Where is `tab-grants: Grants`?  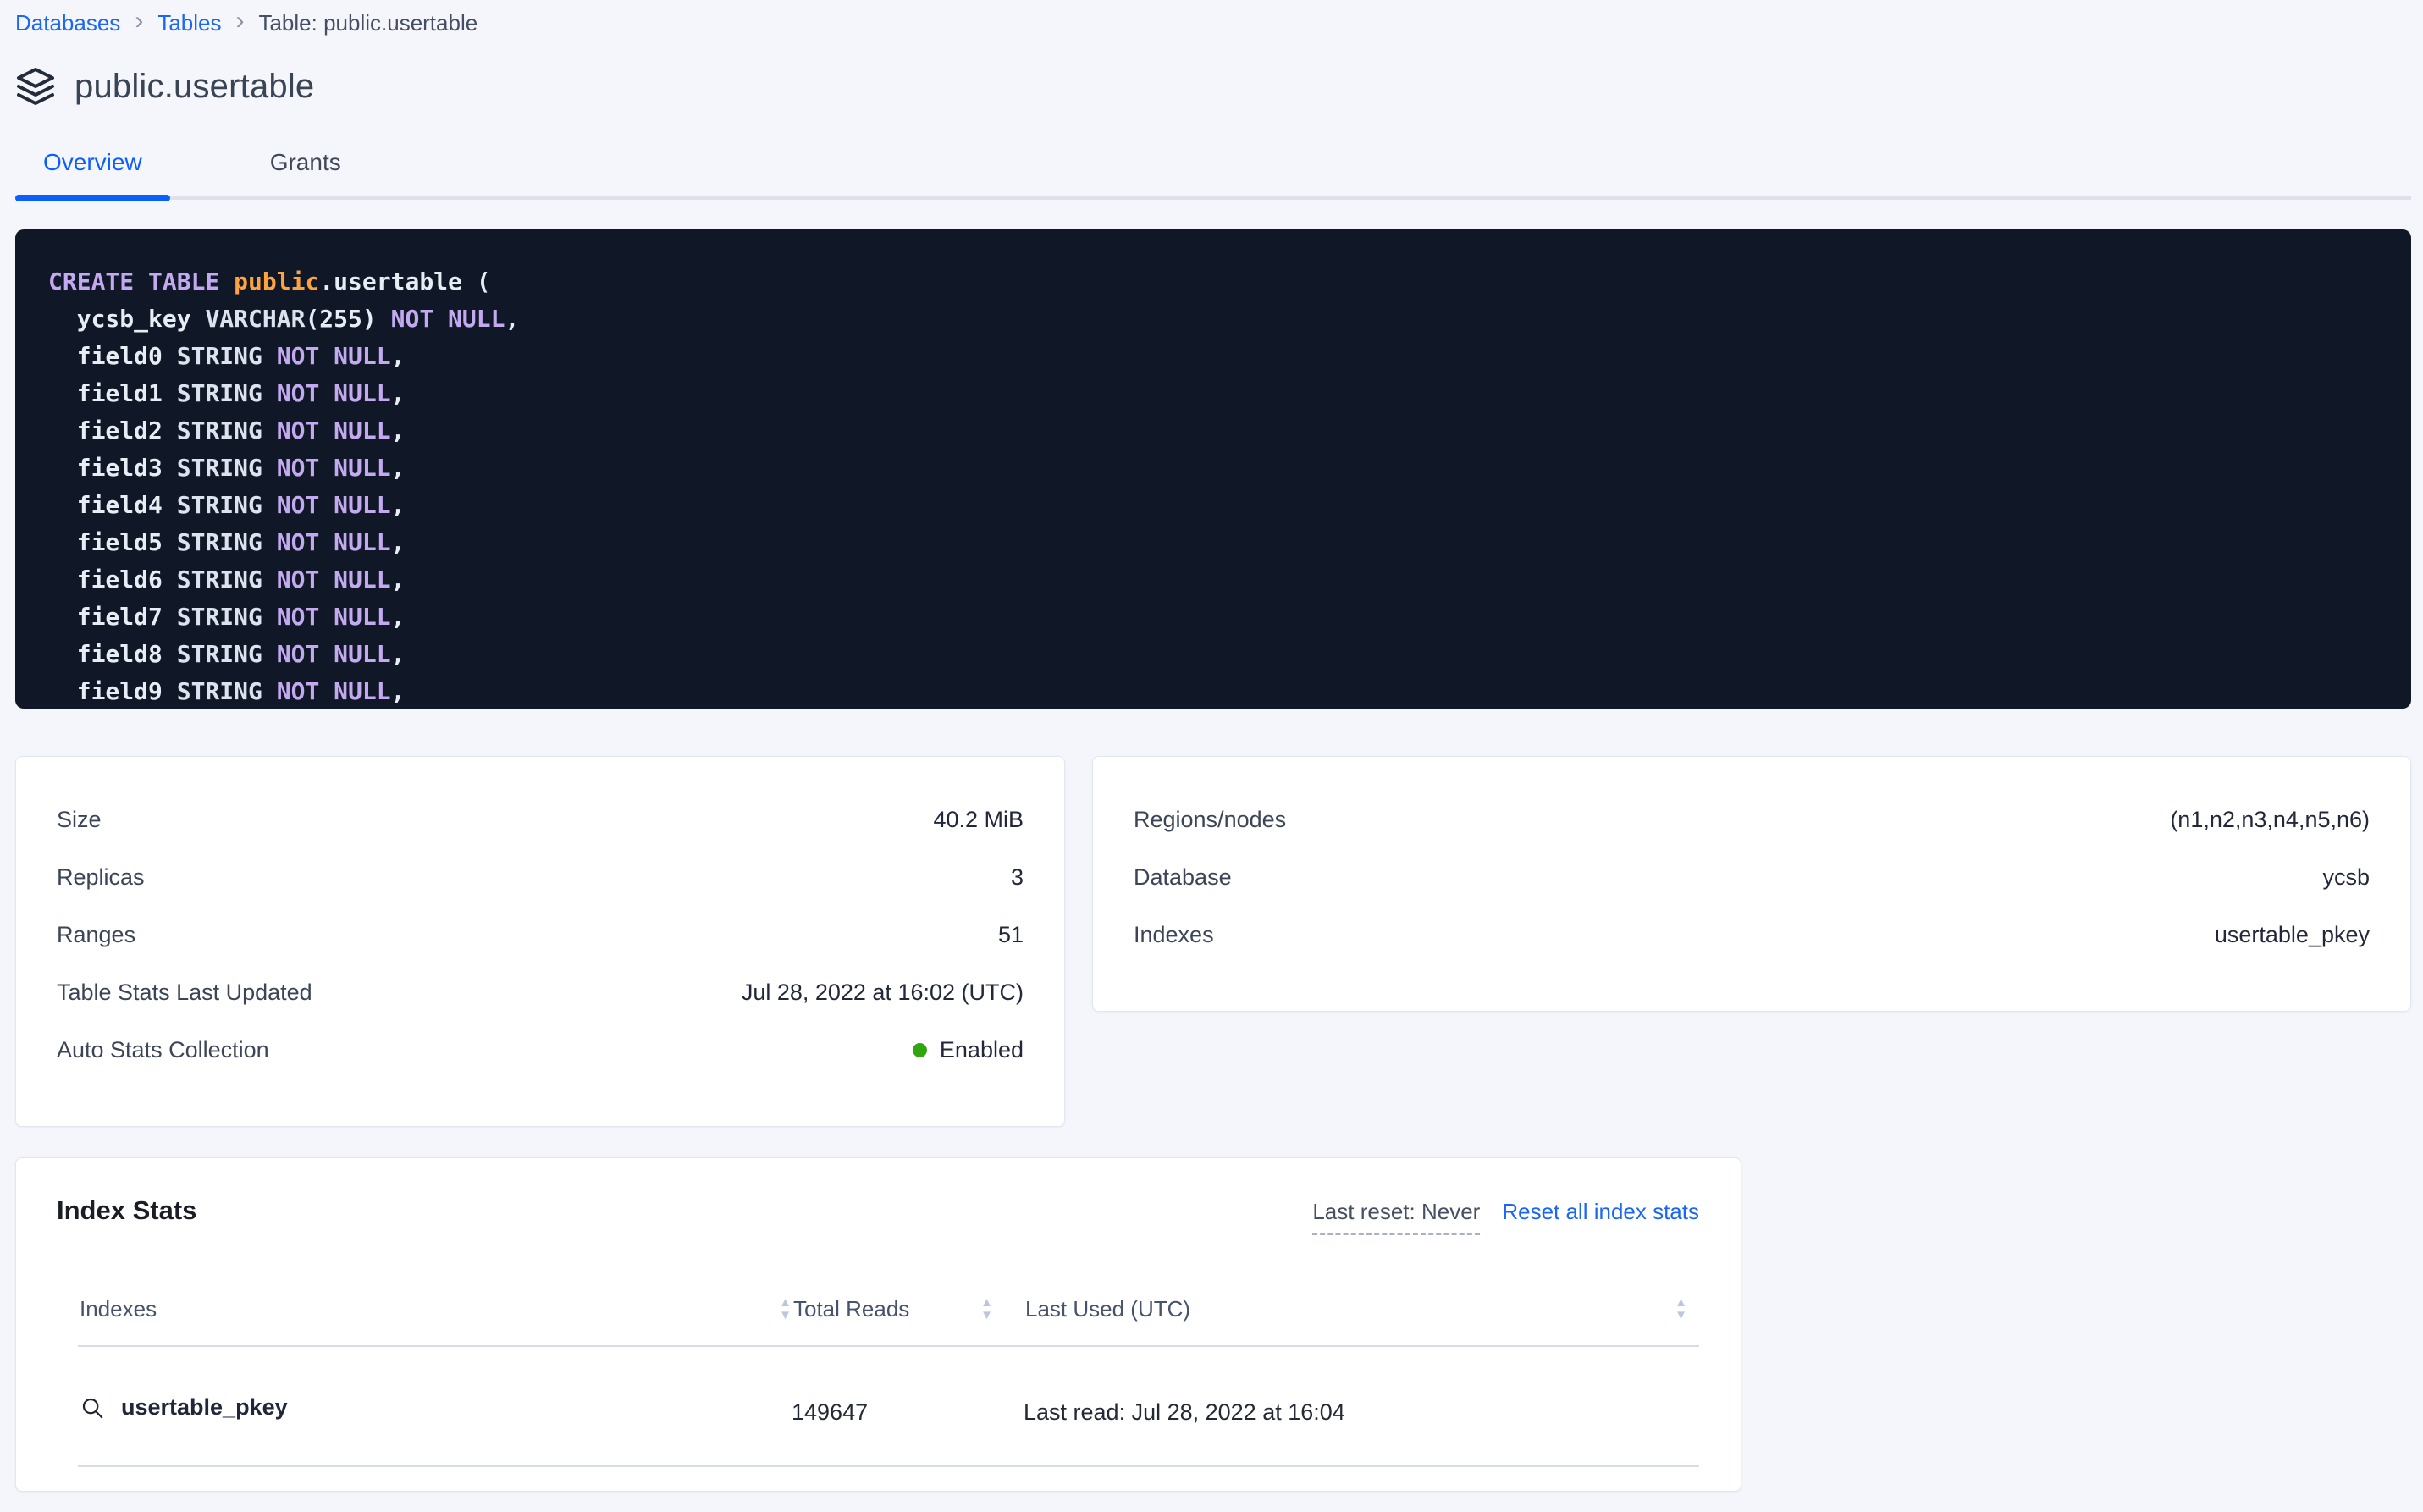 tab-grants: Grants is located at coordinates (305, 166).